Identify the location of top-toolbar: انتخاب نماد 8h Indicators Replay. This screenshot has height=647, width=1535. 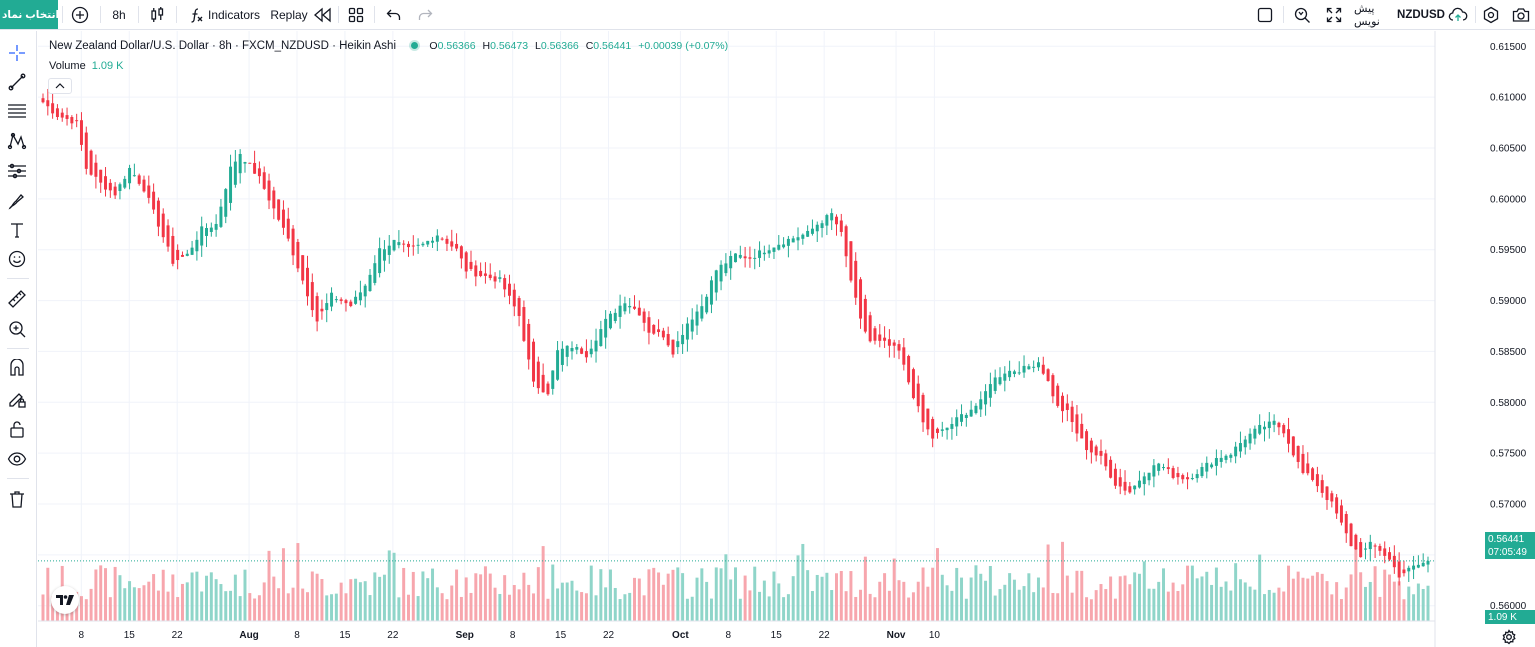
(767, 15).